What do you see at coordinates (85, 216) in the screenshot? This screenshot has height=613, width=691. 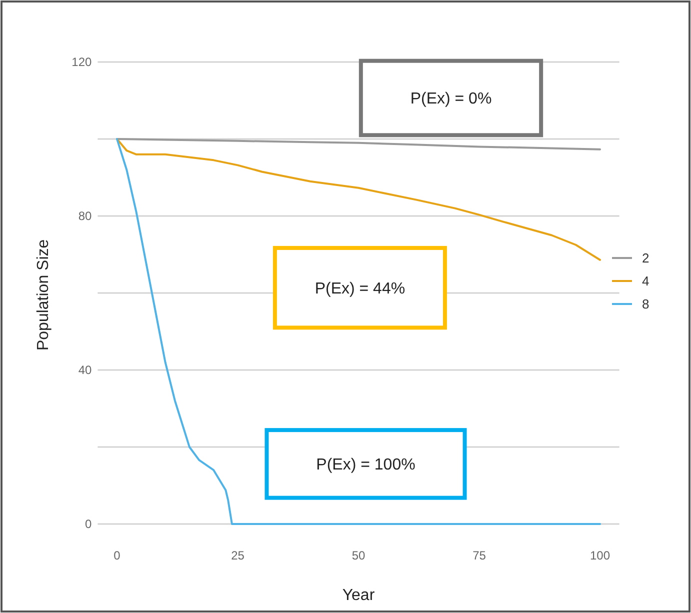 I see `y-tick-label: 80` at bounding box center [85, 216].